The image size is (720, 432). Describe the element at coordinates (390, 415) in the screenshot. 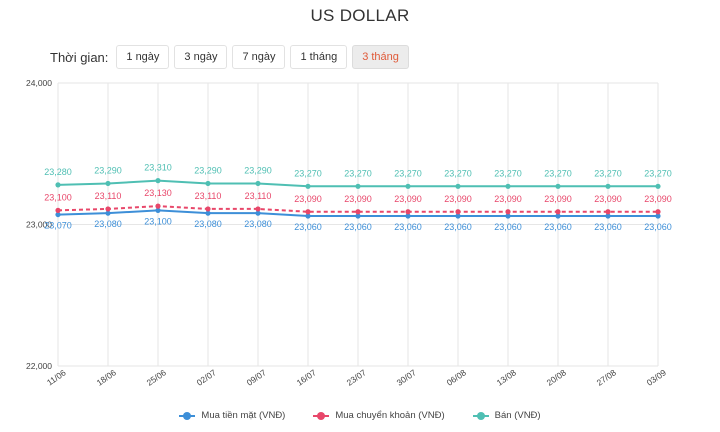

I see `legend-label-transfer-buy: Mua chuyển khoản (VNĐ)` at that location.